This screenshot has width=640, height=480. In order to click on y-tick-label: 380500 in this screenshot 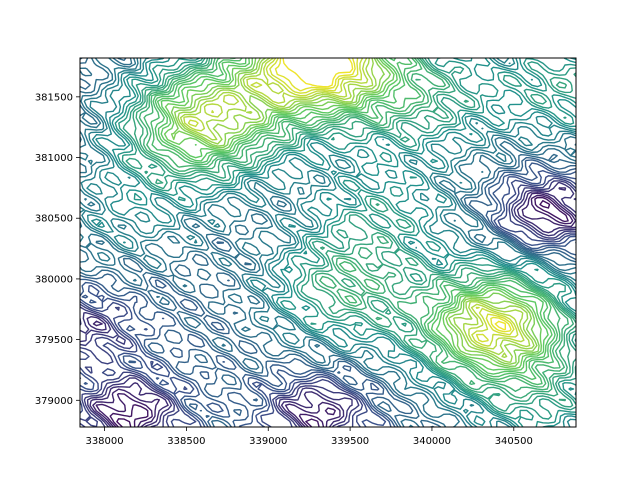, I will do `click(54, 219)`.